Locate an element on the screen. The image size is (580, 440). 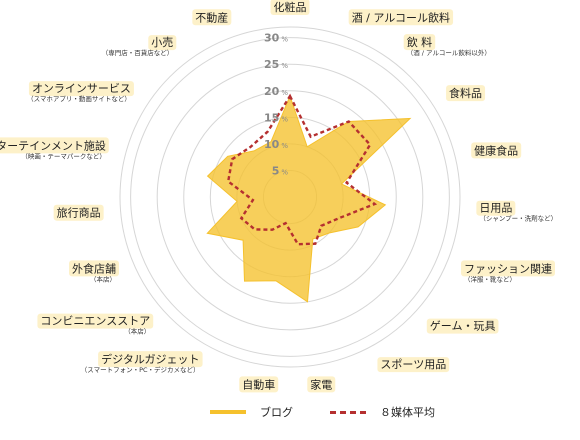
category-label-text: 外食店舗 is located at coordinates (94, 268).